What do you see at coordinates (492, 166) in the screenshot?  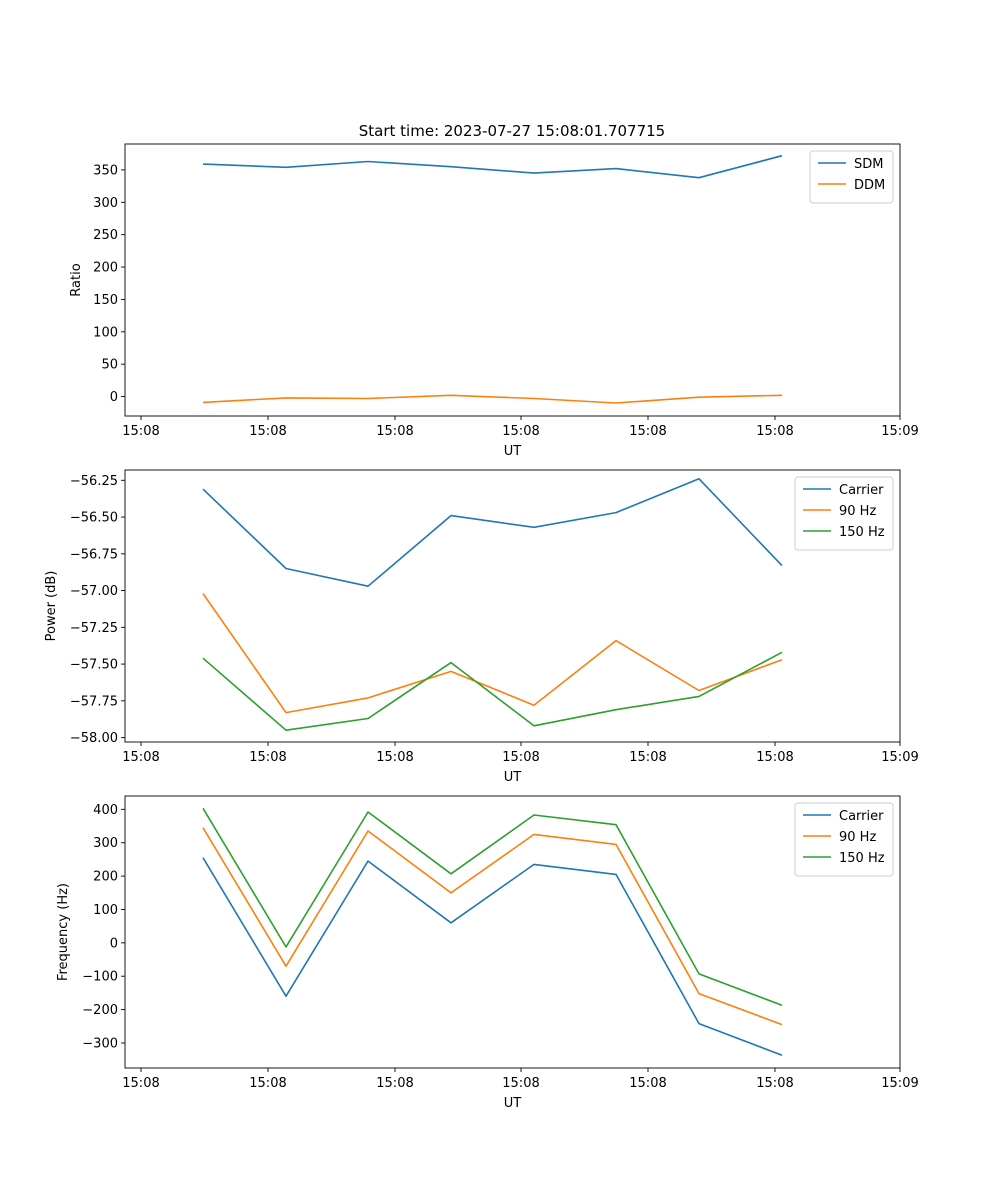 I see `series-line-sdm` at bounding box center [492, 166].